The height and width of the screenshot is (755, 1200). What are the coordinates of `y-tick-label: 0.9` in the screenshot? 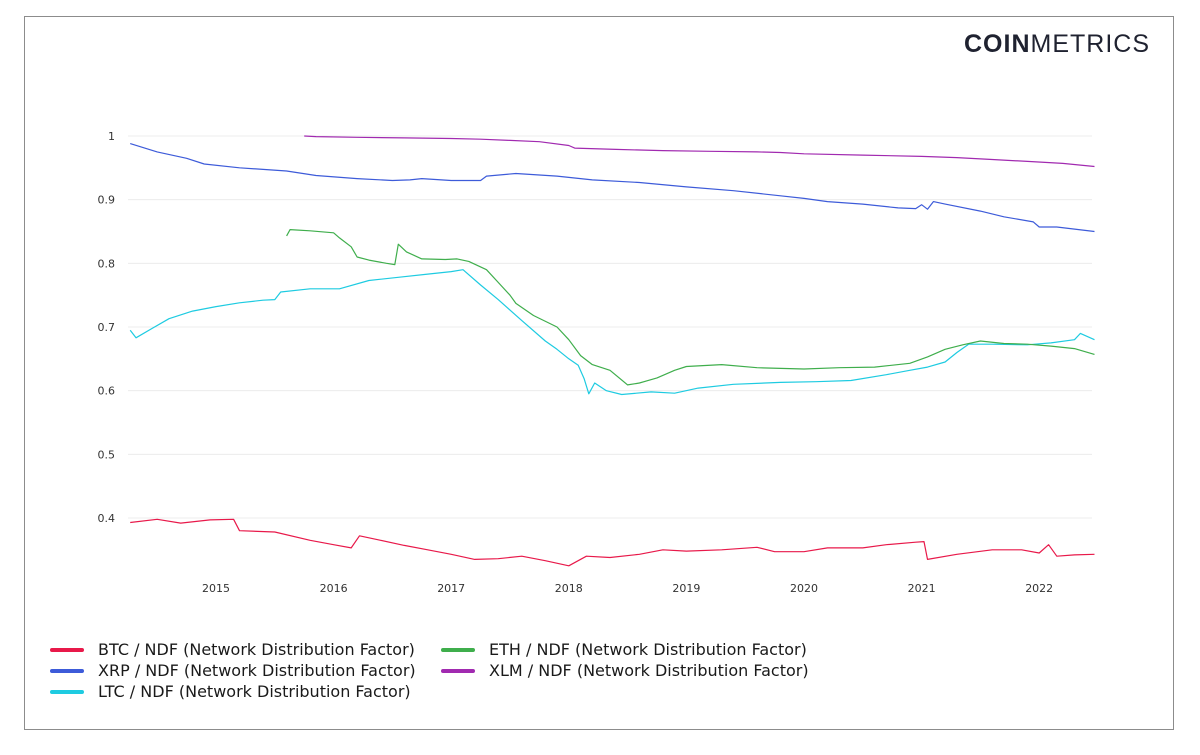 It's located at (107, 200).